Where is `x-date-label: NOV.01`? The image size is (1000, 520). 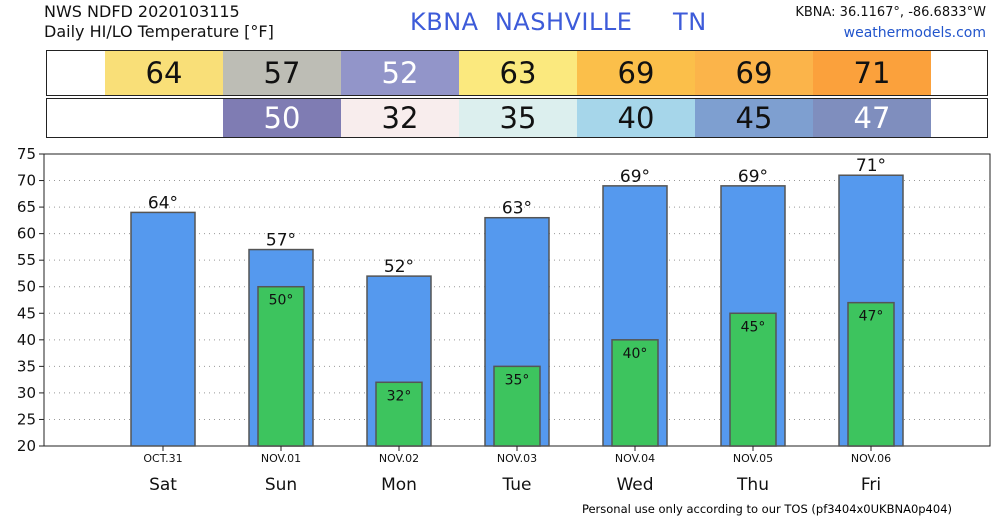 x-date-label: NOV.01 is located at coordinates (281, 458).